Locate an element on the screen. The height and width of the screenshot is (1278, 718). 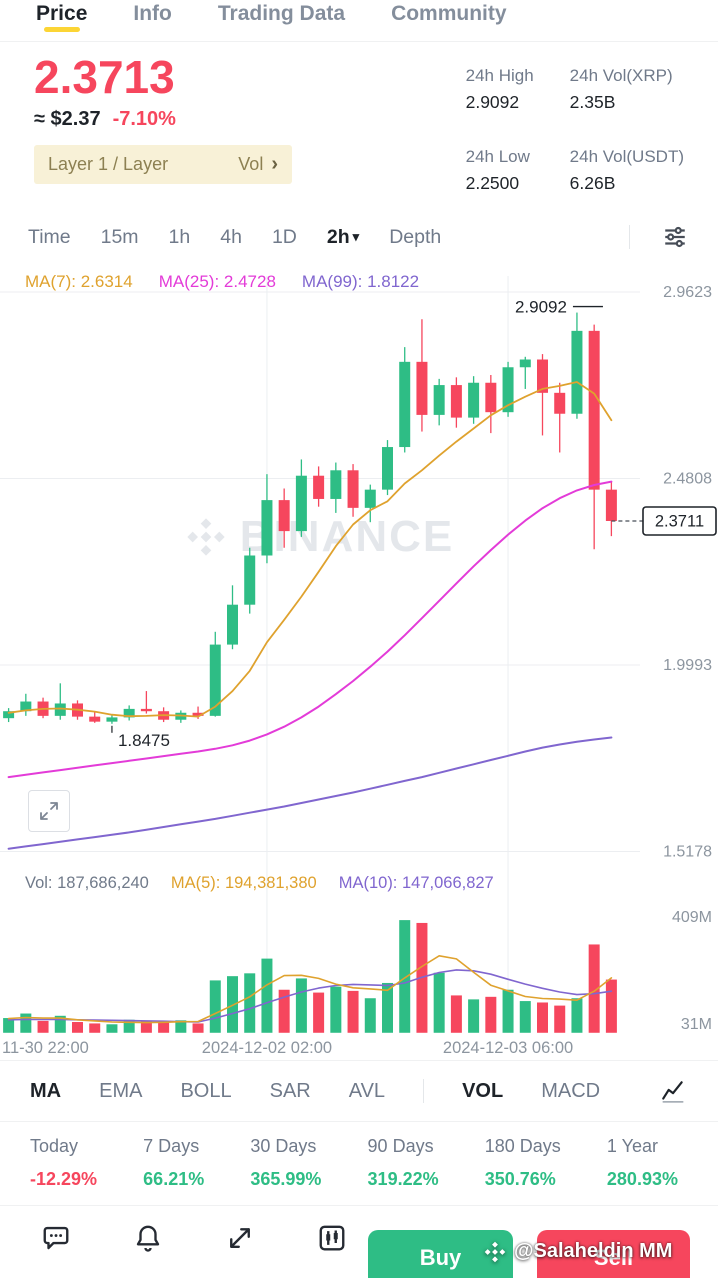
price-axis-label: 1.9993 is located at coordinates (687, 665).